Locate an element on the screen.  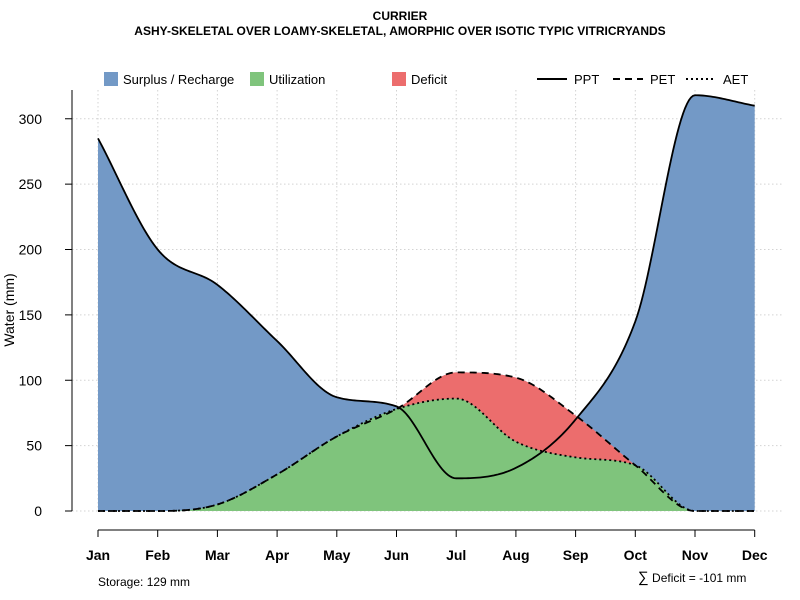
legend-label: PPT is located at coordinates (586, 79).